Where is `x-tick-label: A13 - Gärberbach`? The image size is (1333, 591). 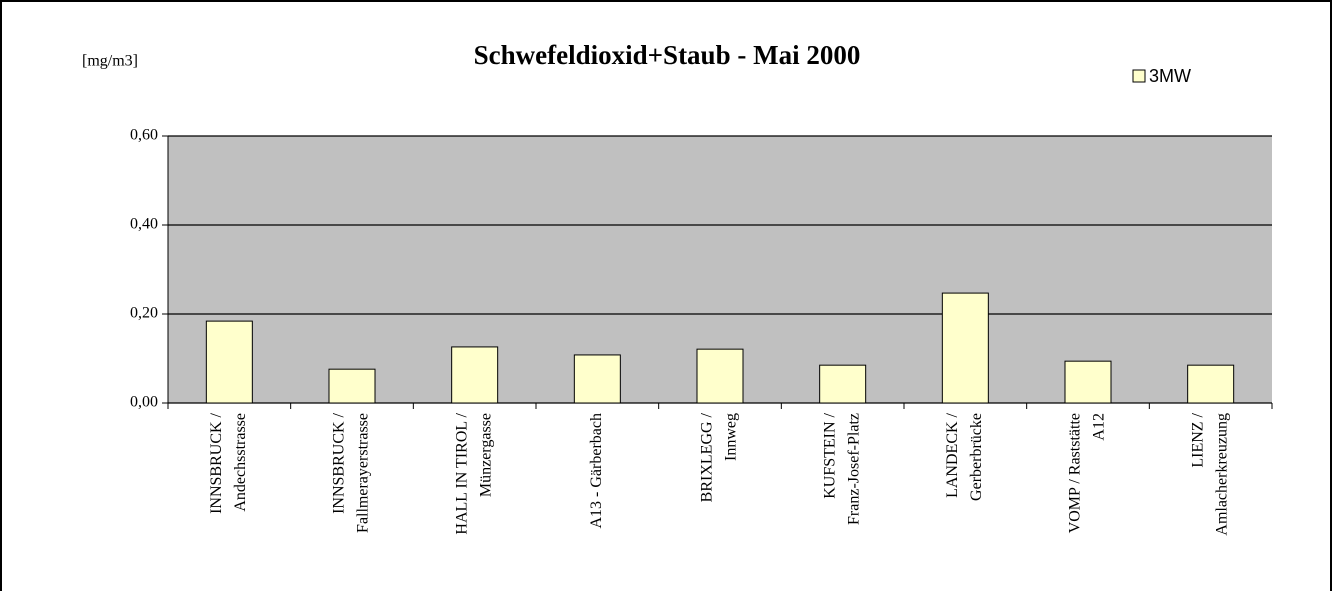 x-tick-label: A13 - Gärberbach is located at coordinates (596, 471).